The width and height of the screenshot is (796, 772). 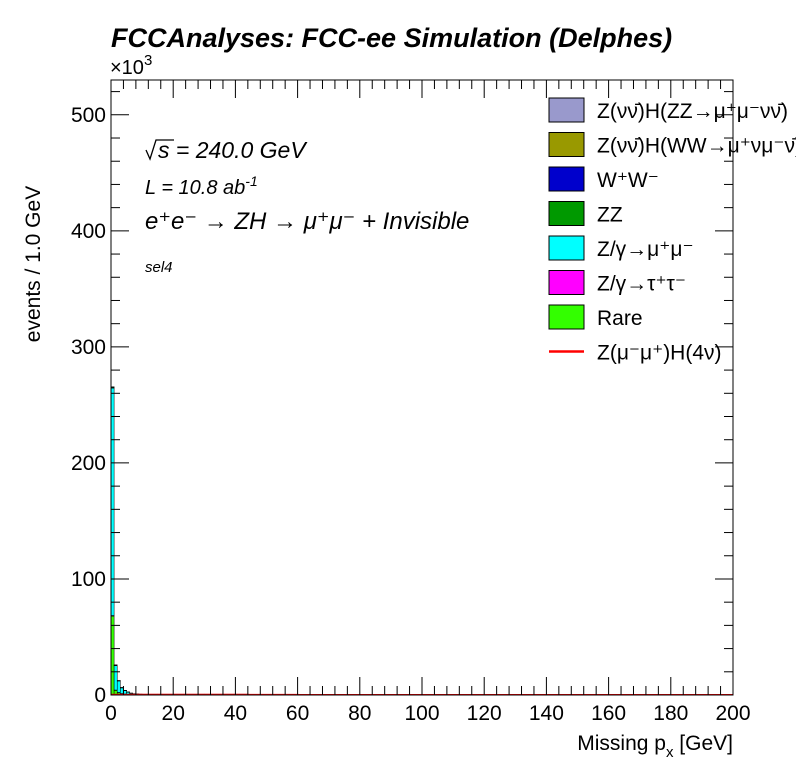 I want to click on x-tick-label: 80, so click(x=359, y=713).